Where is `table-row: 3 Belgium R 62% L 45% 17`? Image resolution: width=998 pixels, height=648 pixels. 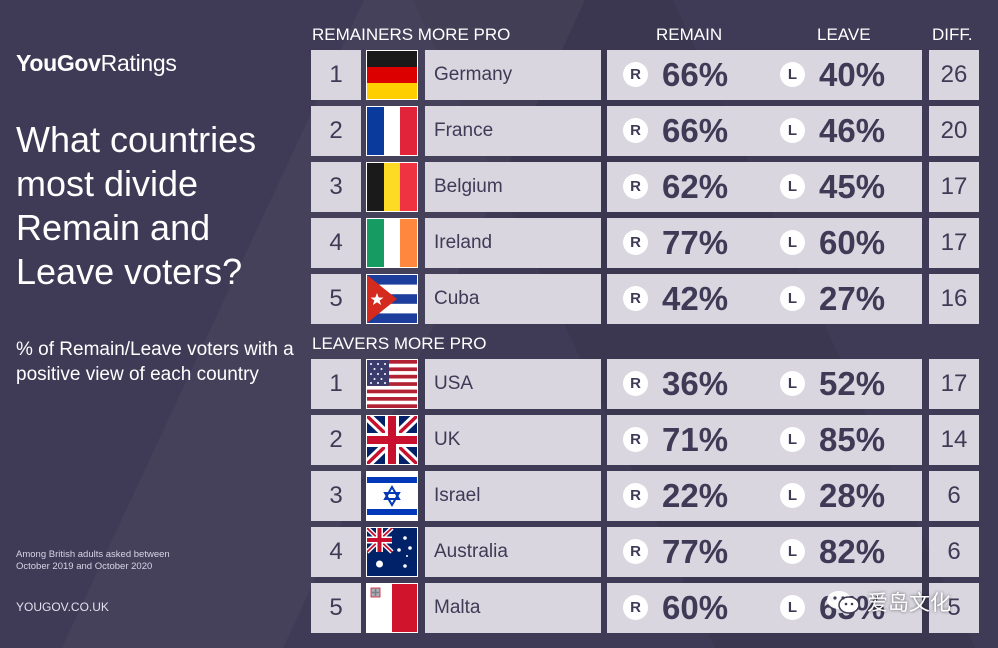 table-row: 3 Belgium R 62% L 45% 17 is located at coordinates (499, 187).